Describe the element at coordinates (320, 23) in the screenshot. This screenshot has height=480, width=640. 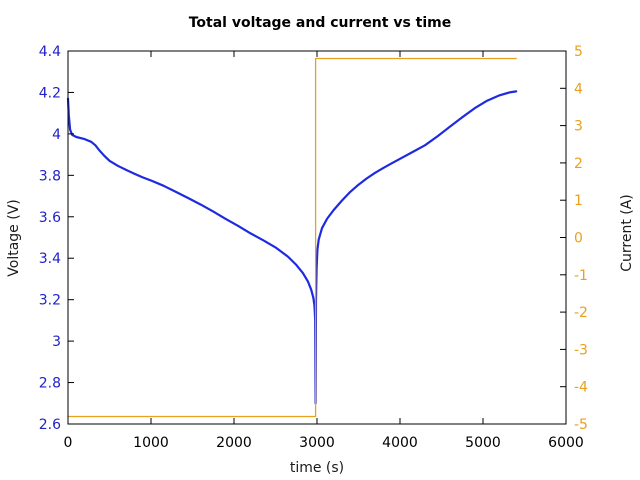
I see `chart-title: Total voltage and current vs time` at that location.